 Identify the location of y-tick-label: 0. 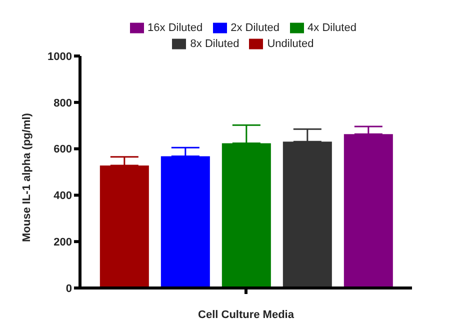
(69, 288).